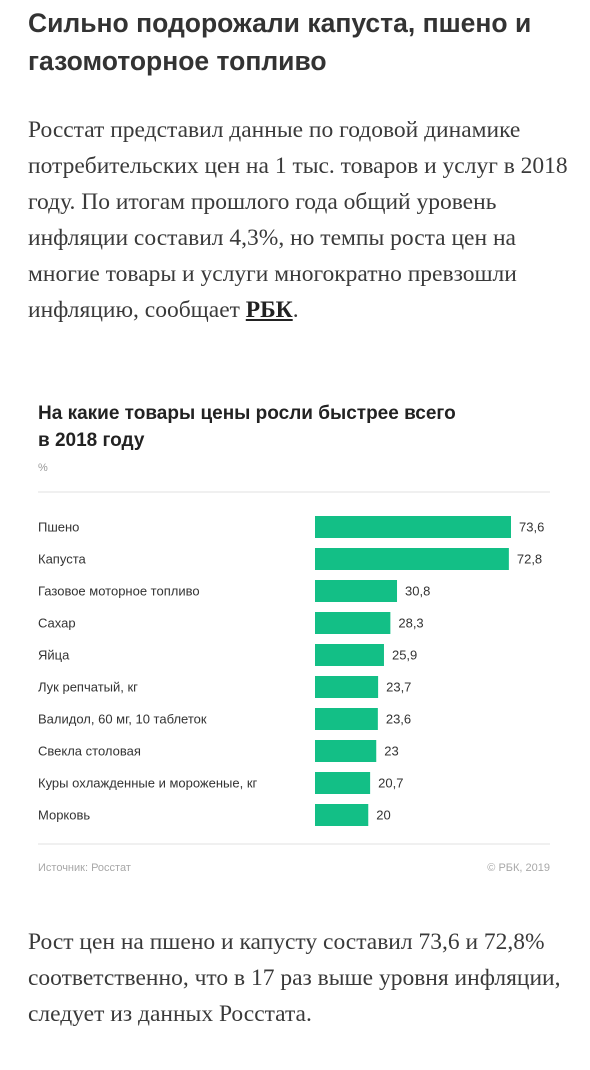 The height and width of the screenshot is (1070, 590). Describe the element at coordinates (417, 591) in the screenshot. I see `value-label: 30,8` at that location.